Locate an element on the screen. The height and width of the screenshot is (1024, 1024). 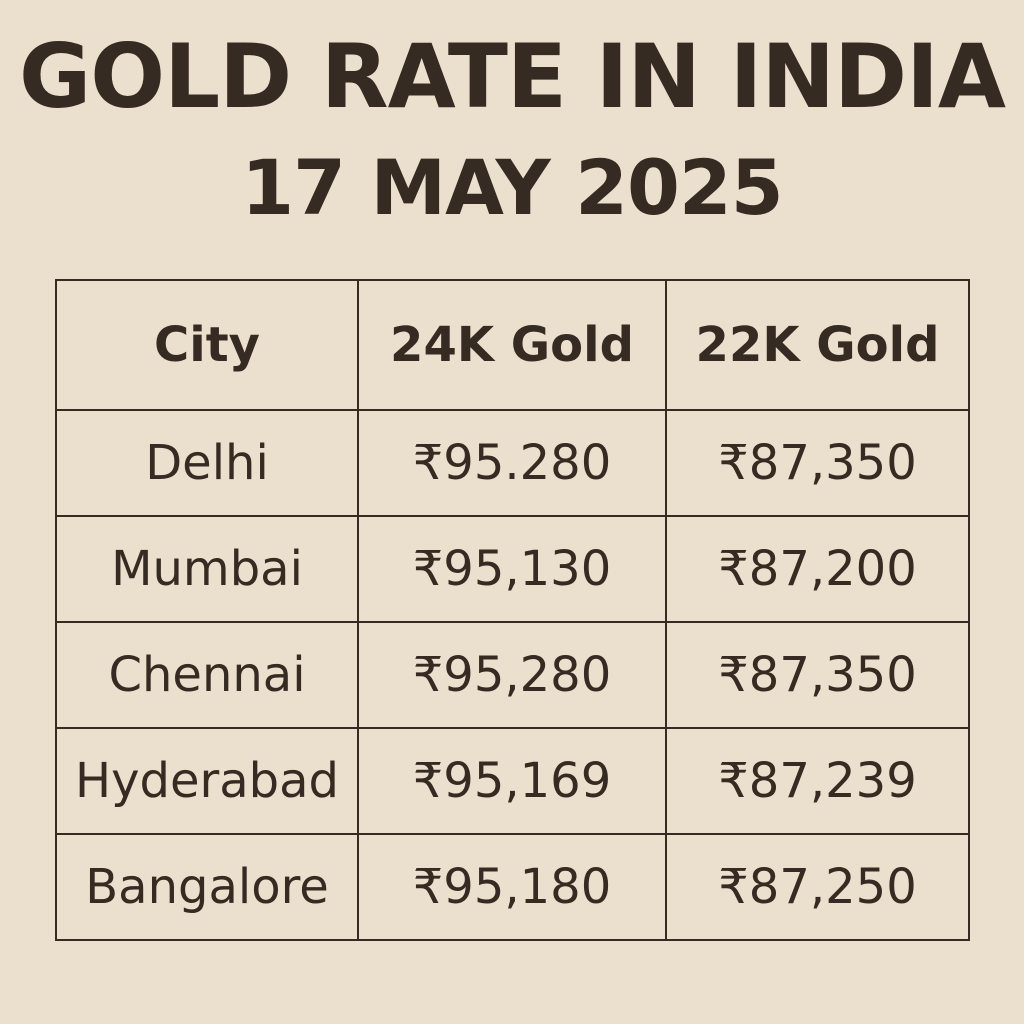
table-row: Chennai ₹95,280 ₹87,350 is located at coordinates (512, 675).